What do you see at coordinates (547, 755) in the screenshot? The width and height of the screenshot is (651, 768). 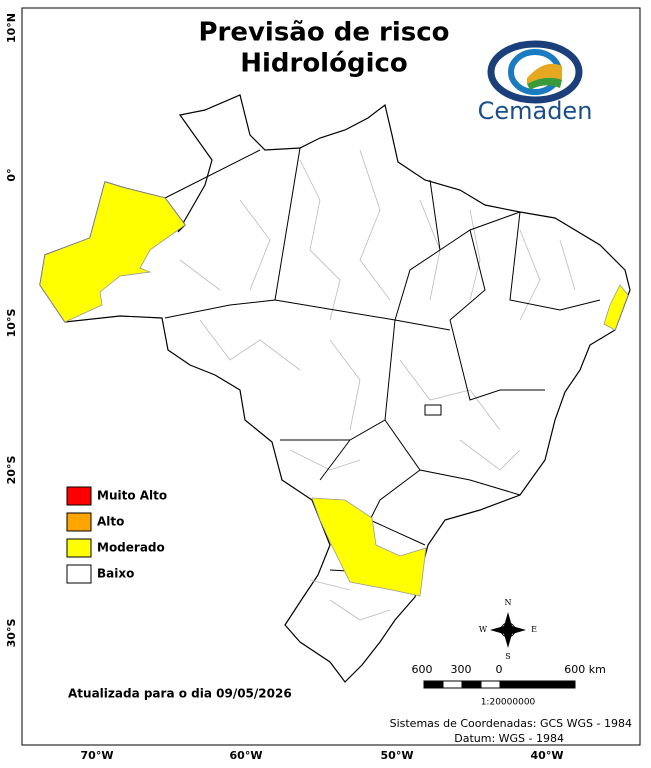 I see `longitude-label: 40°W` at bounding box center [547, 755].